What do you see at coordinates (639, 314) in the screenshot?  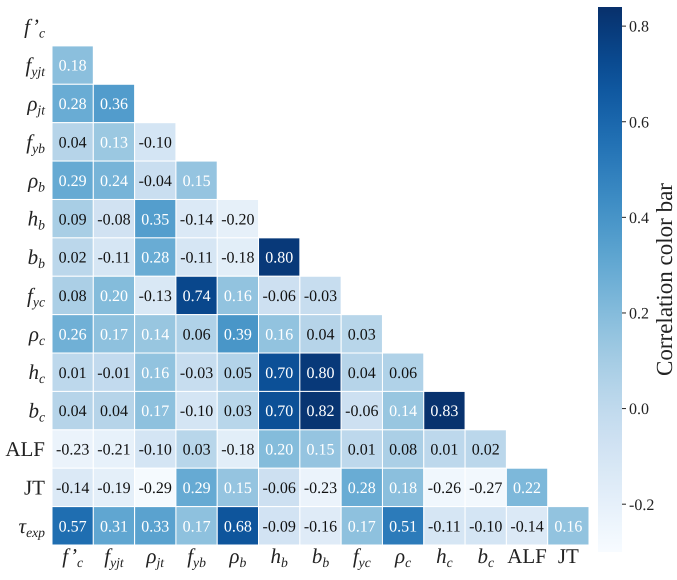 I see `color-bar-label: 0.2` at bounding box center [639, 314].